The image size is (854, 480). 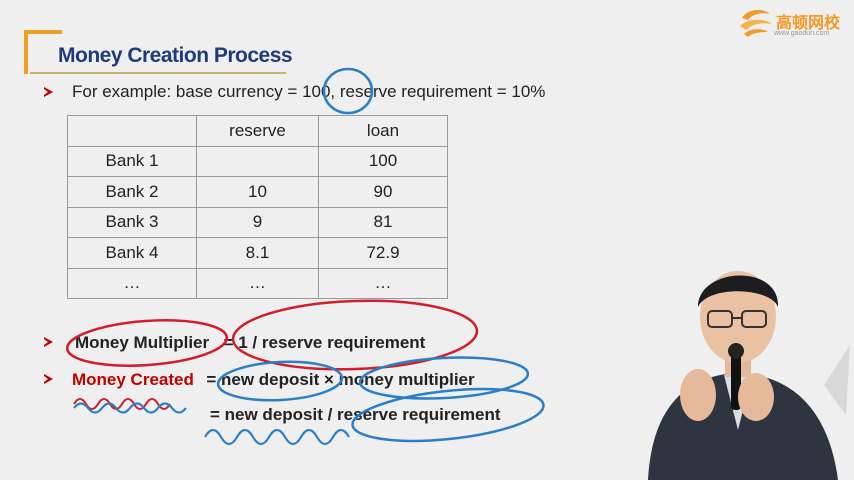 I want to click on table-header-cell: loan, so click(x=383, y=131).